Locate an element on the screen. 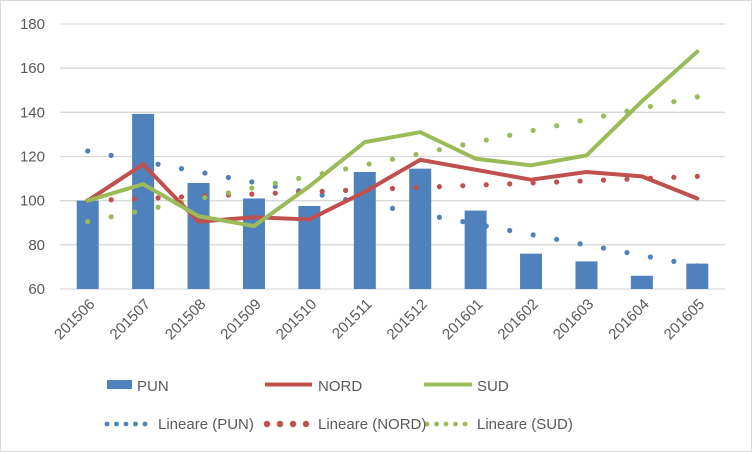 The width and height of the screenshot is (752, 452). x-tick-label: 201603 is located at coordinates (573, 319).